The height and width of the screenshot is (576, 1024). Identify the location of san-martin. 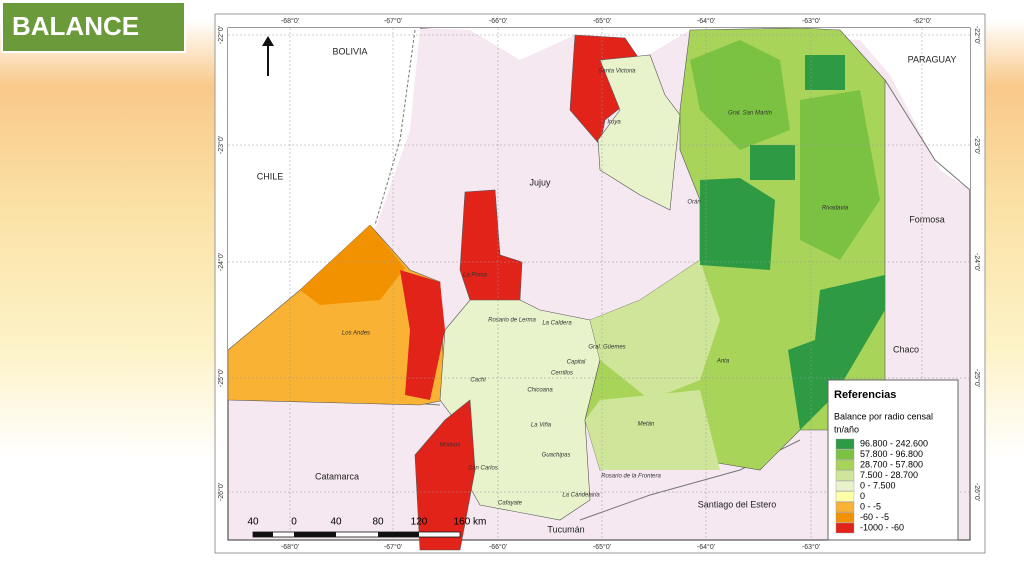
(740, 95).